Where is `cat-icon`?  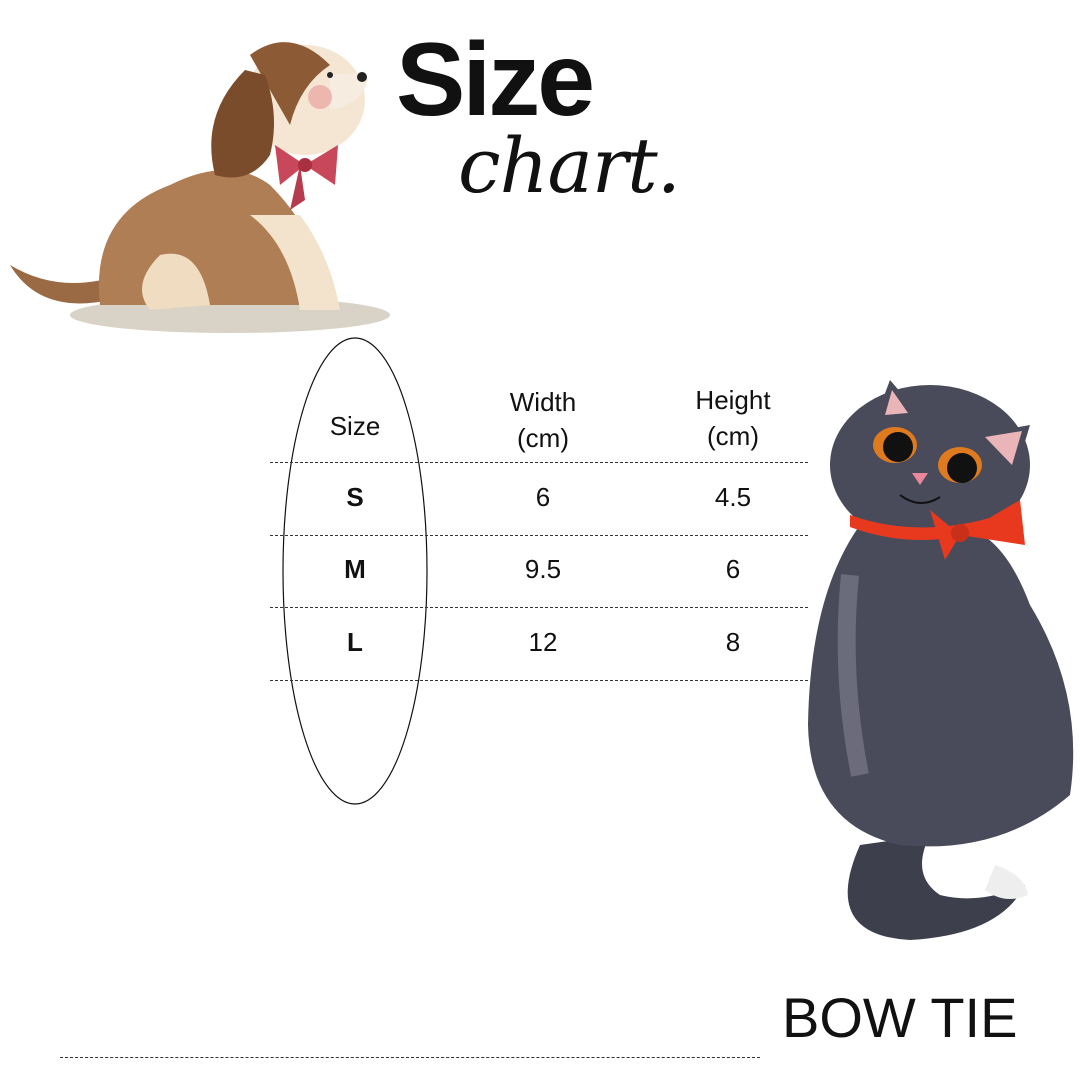
cat-icon is located at coordinates (941, 660).